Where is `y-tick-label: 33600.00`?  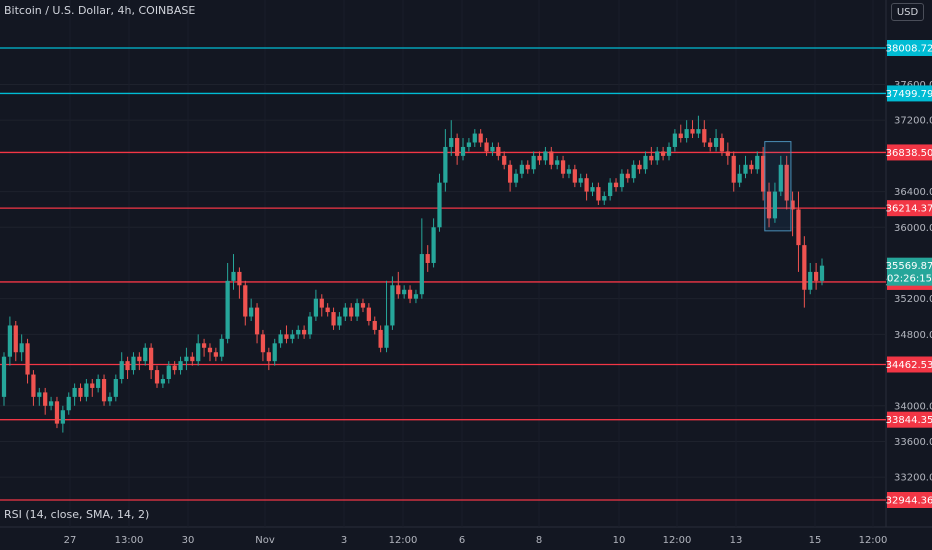 y-tick-label: 33600.00 is located at coordinates (913, 442).